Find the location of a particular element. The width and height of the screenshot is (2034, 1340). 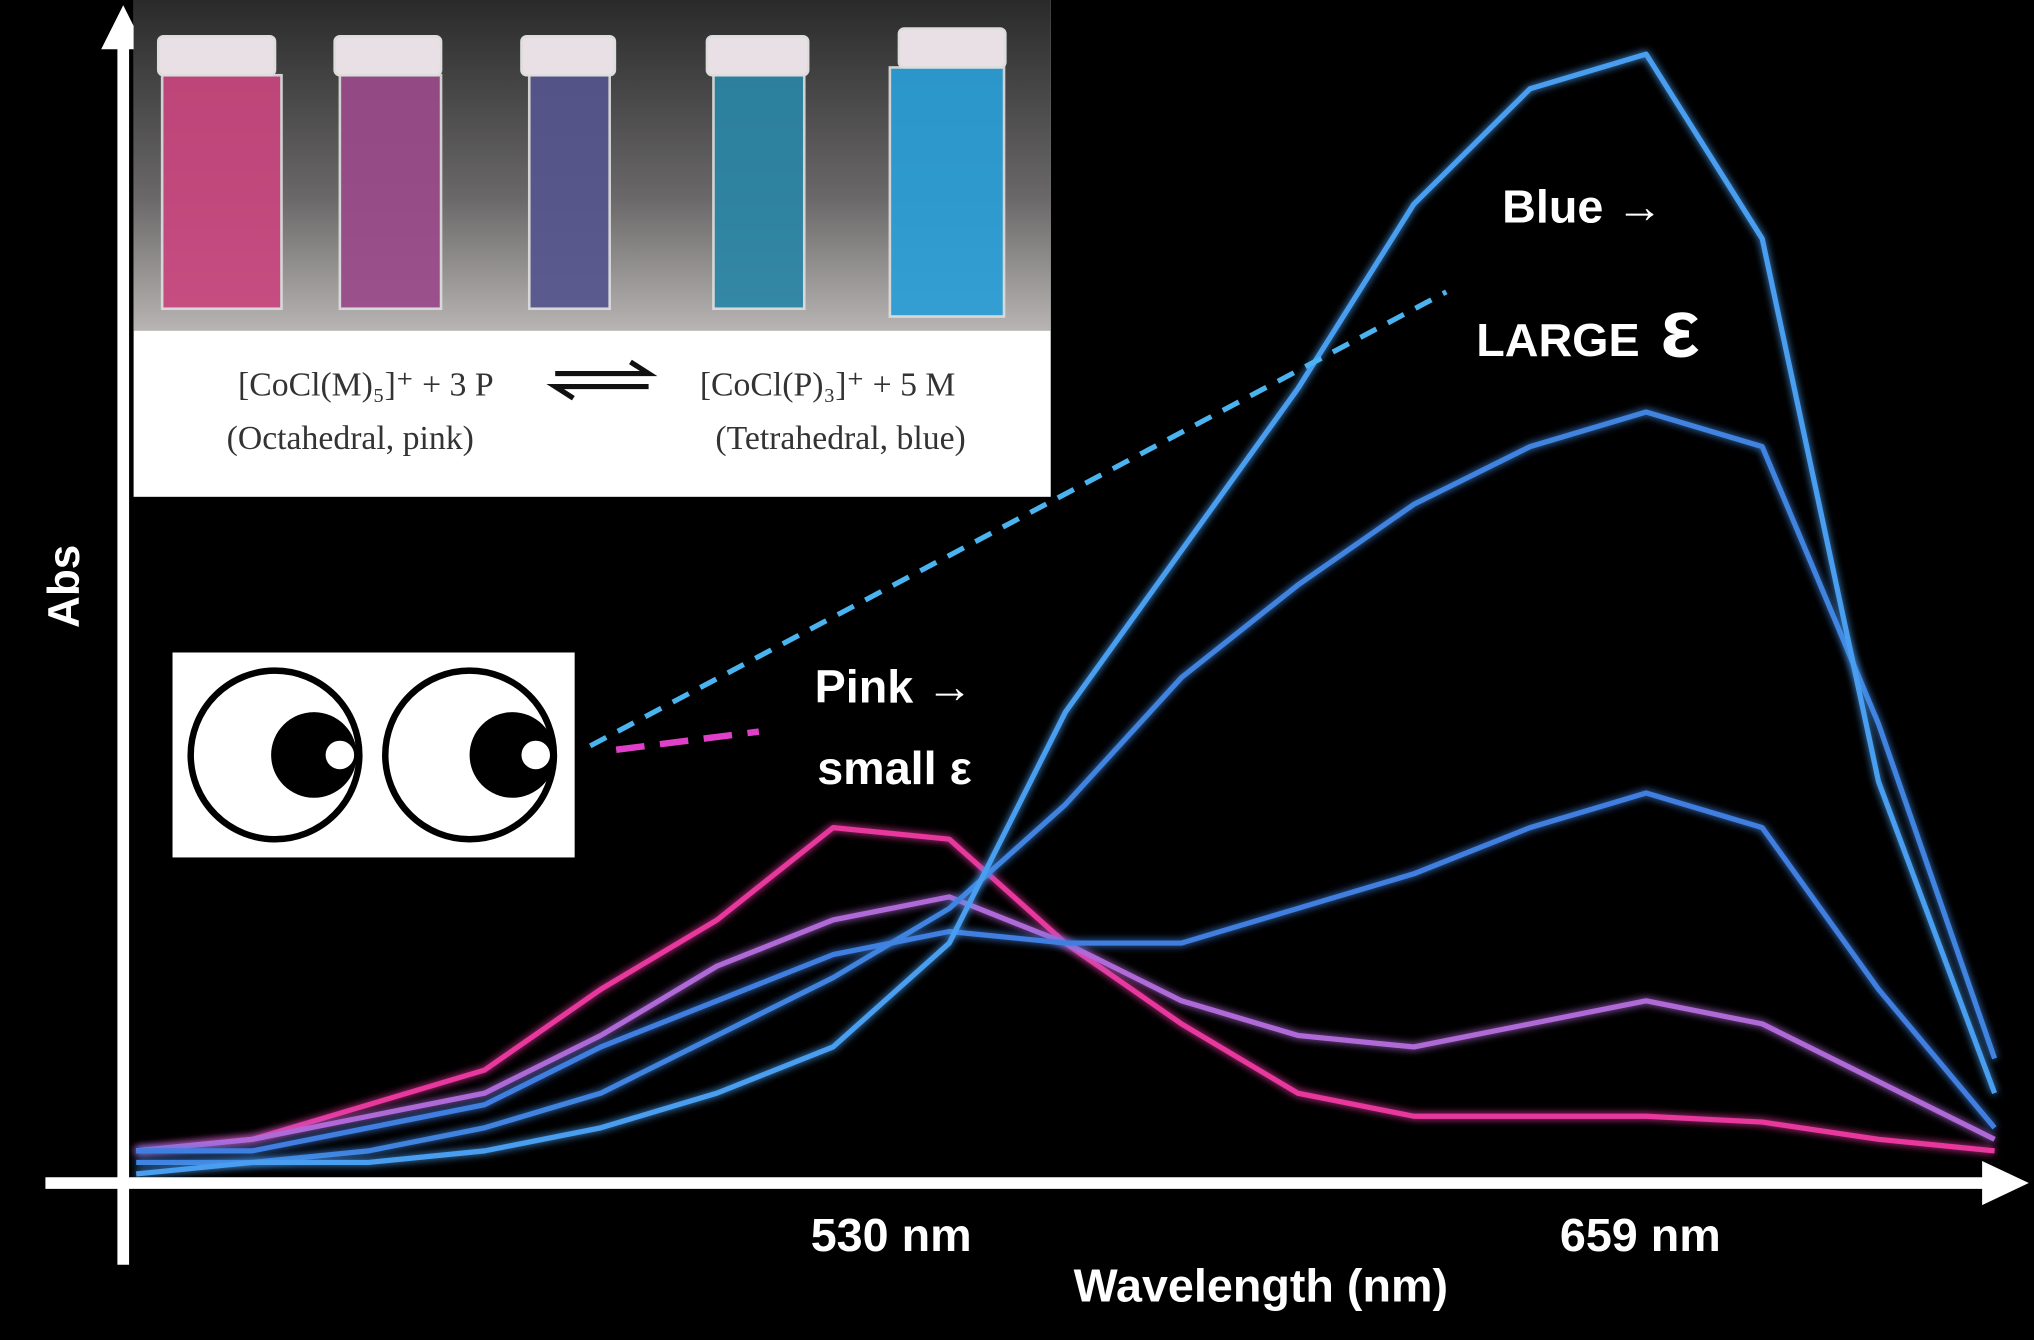

large-epsilon: ε is located at coordinates (1679, 328).